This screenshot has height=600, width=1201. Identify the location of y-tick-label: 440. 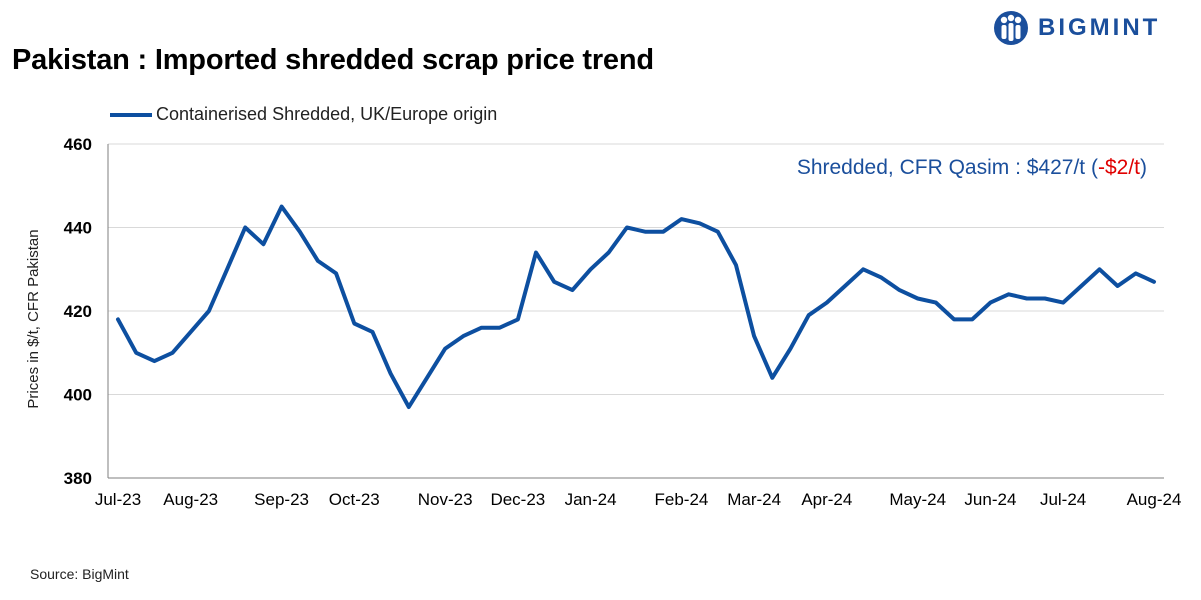
(78, 228).